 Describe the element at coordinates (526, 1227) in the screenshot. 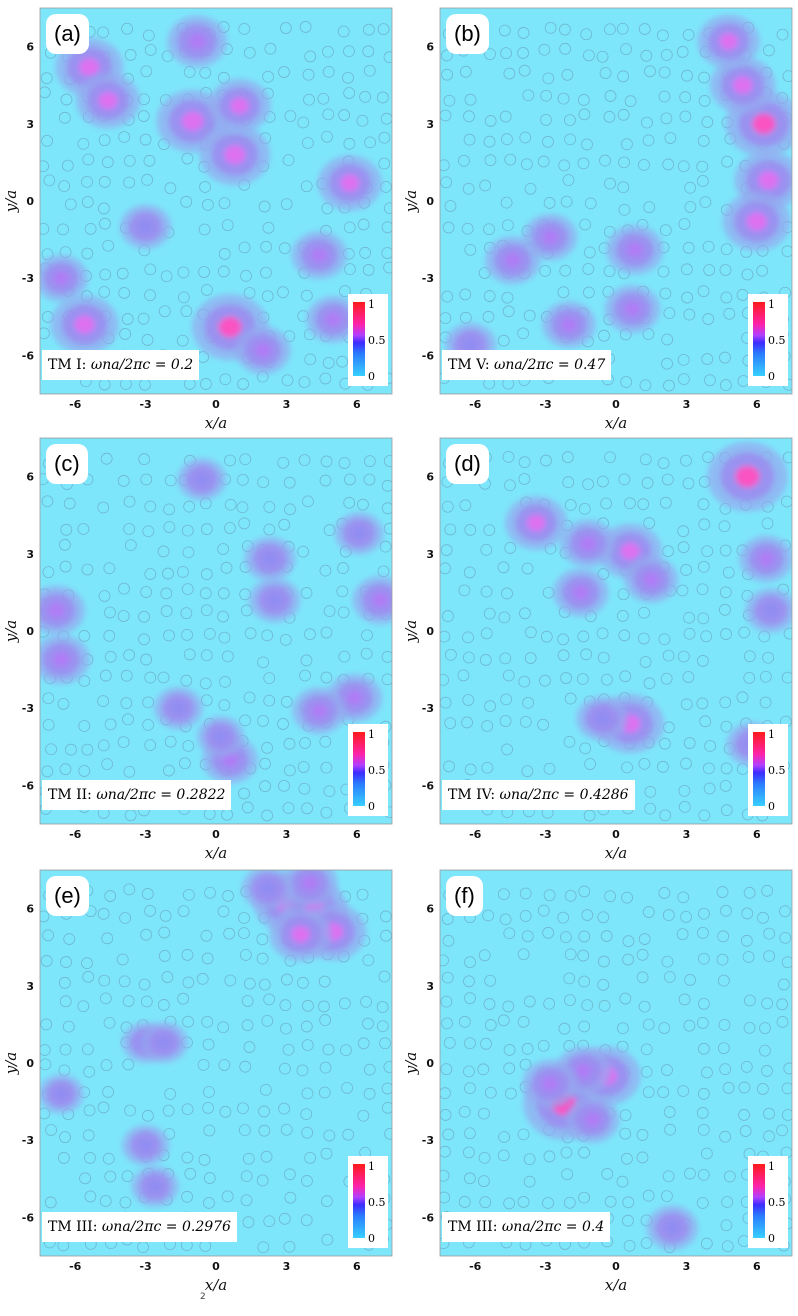

I see `mode-label: TM III: ωna/2πc = 0.4` at that location.